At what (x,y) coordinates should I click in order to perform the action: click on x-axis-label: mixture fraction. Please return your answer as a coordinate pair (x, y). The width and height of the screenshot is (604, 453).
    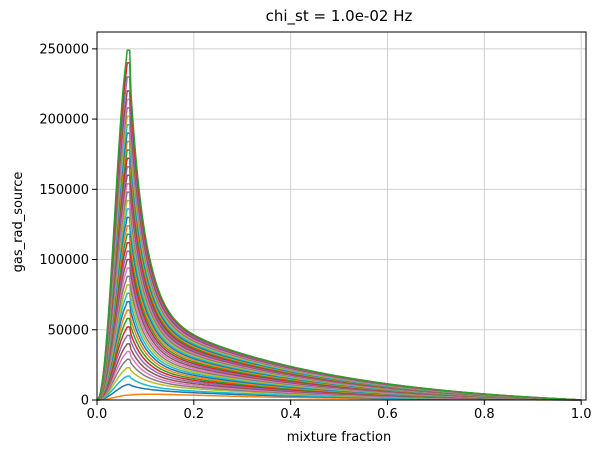
    Looking at the image, I should click on (339, 437).